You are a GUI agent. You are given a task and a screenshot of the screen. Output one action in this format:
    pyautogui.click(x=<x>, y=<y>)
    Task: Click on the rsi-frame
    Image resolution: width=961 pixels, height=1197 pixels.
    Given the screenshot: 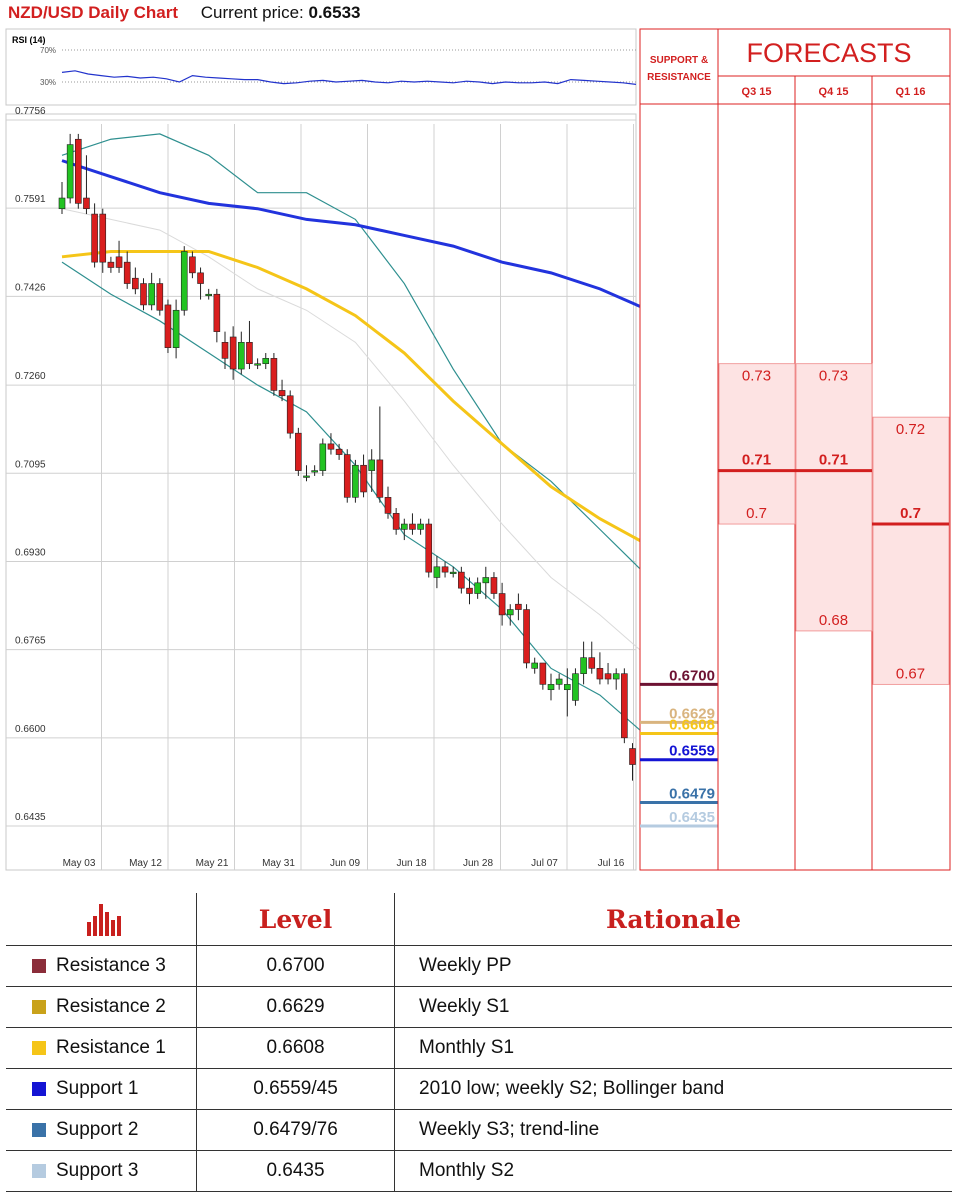 What is the action you would take?
    pyautogui.click(x=321, y=67)
    